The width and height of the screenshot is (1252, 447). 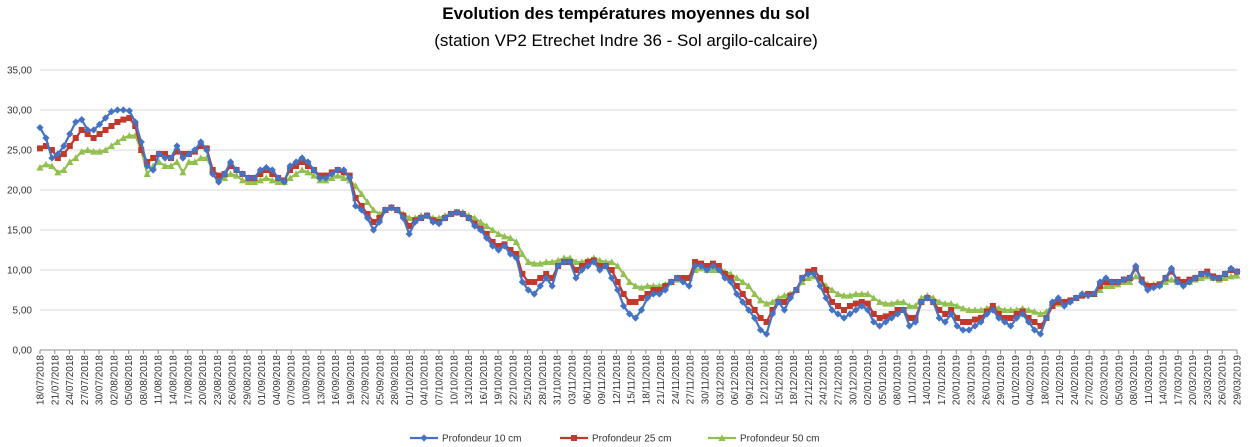 What do you see at coordinates (174, 380) in the screenshot?
I see `x-tick-label: 14/08/2018` at bounding box center [174, 380].